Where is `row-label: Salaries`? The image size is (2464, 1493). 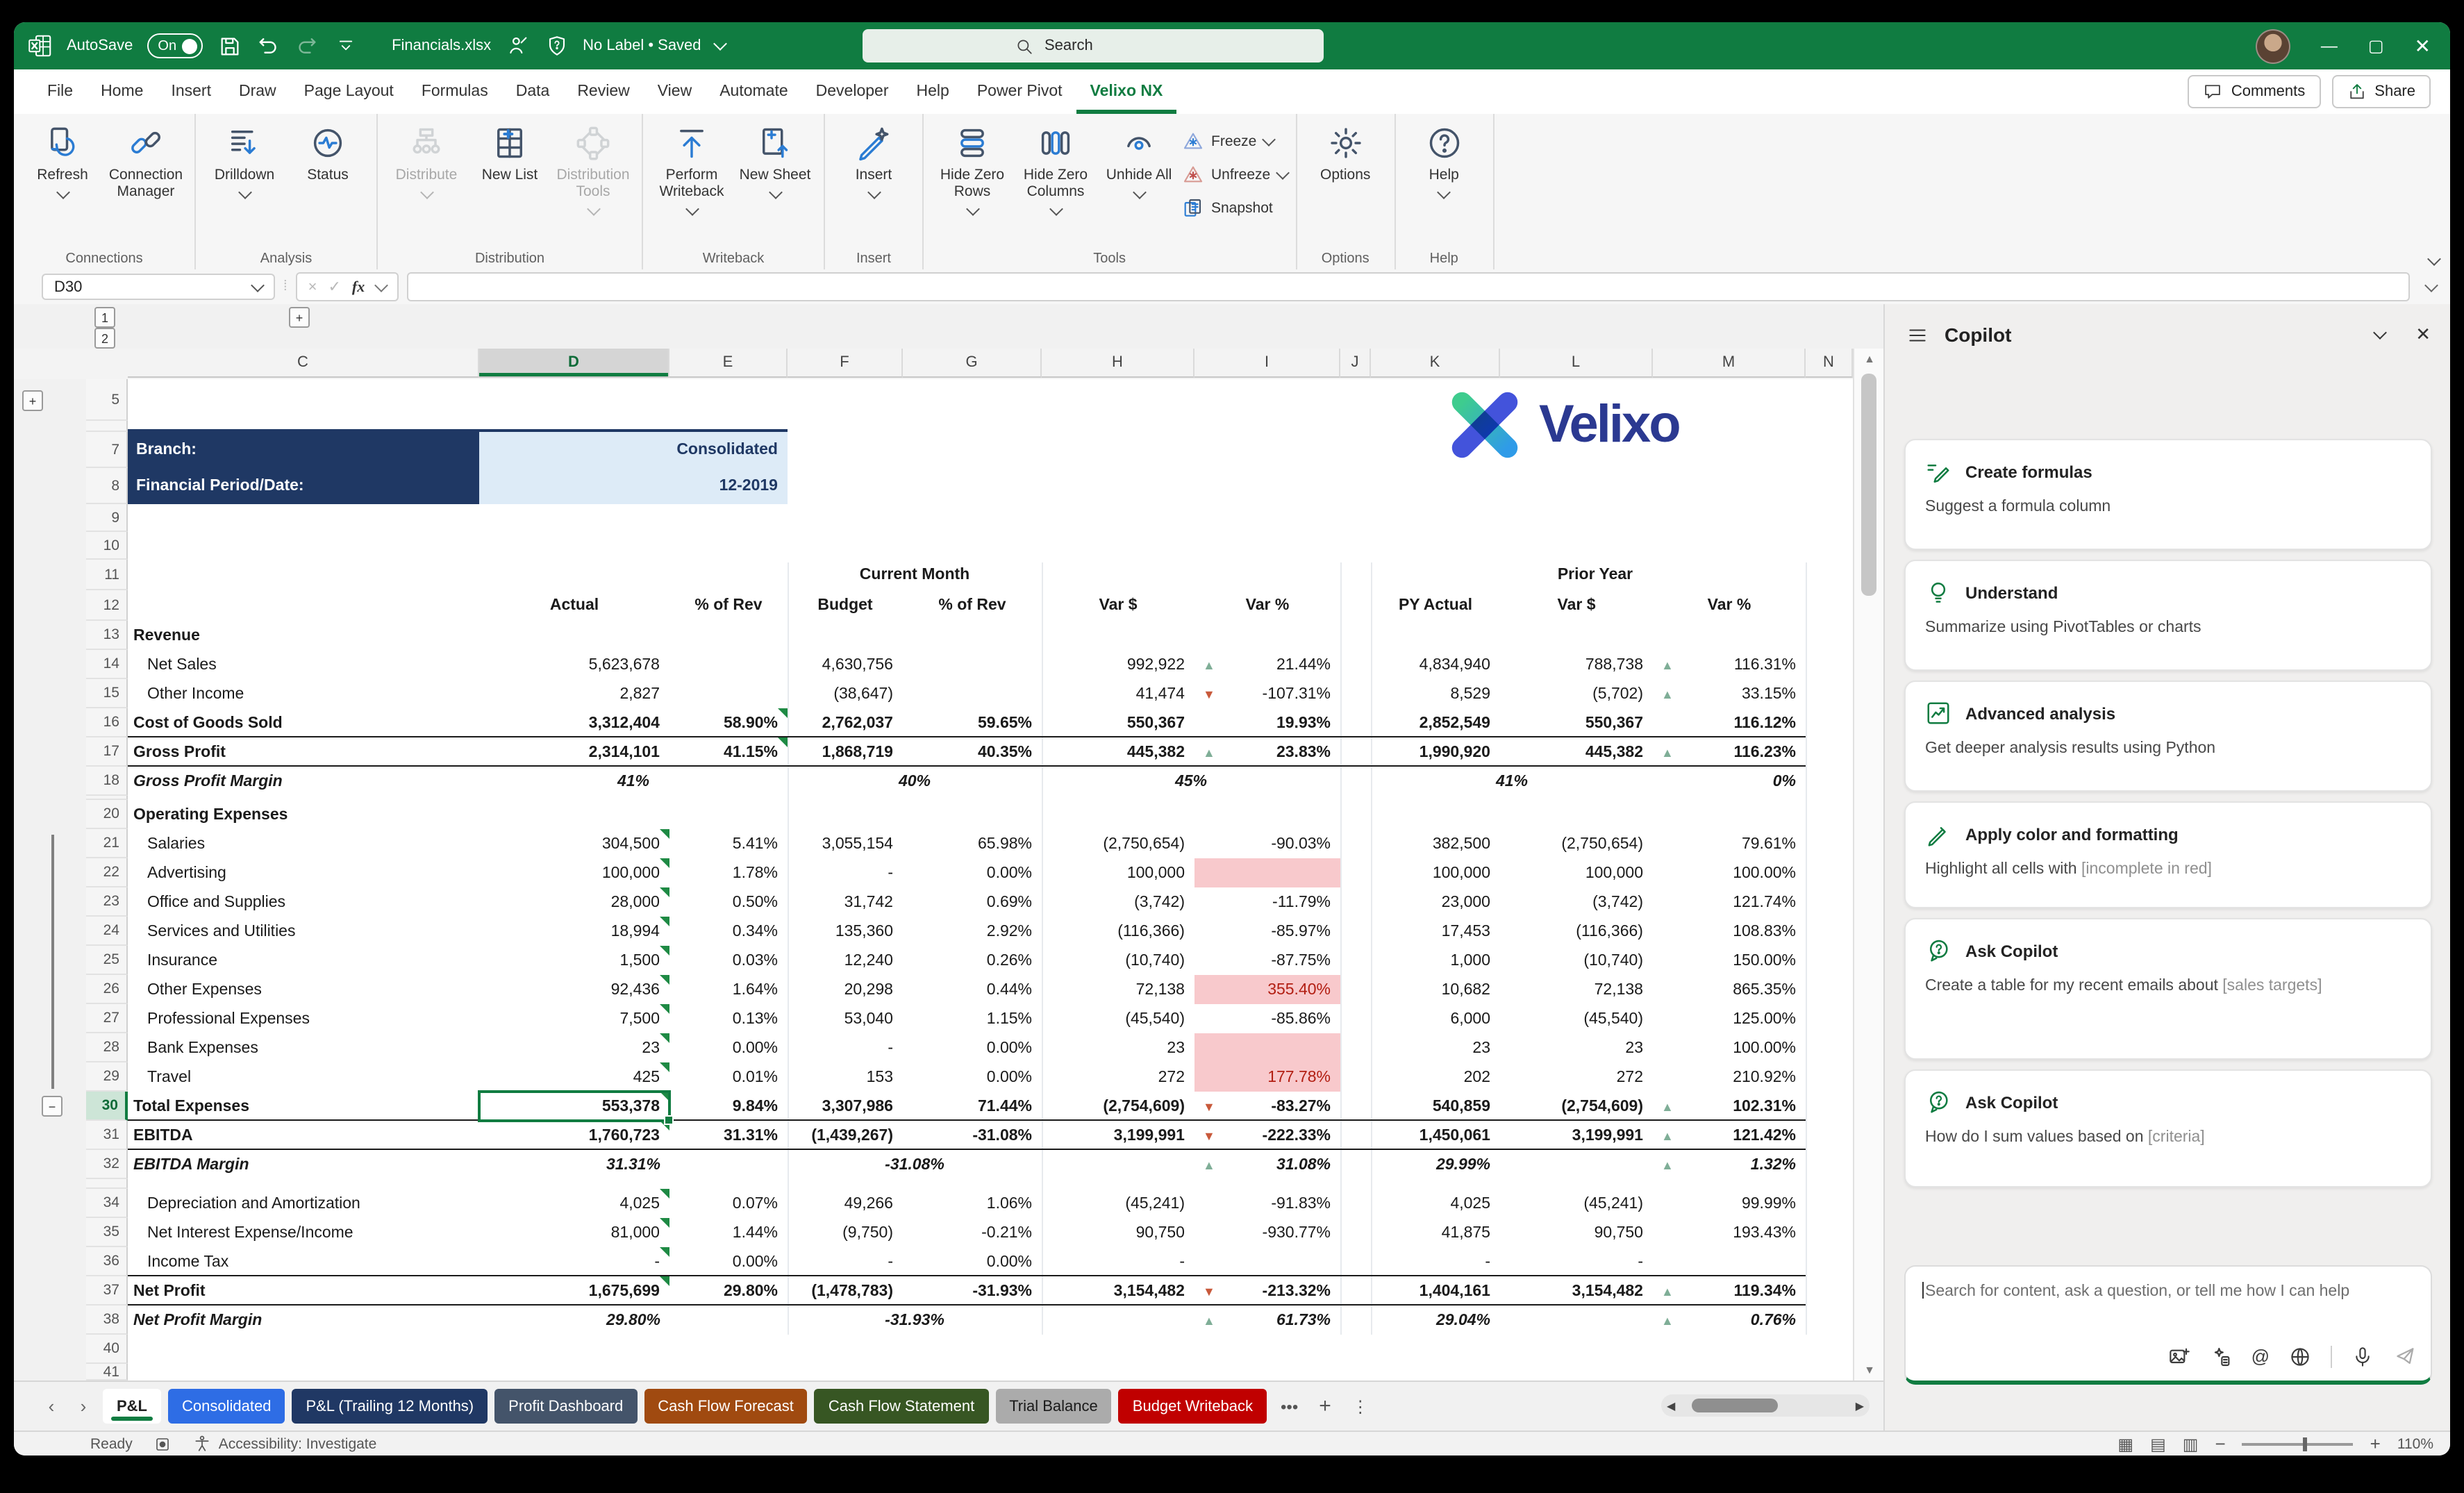 row-label: Salaries is located at coordinates (176, 843).